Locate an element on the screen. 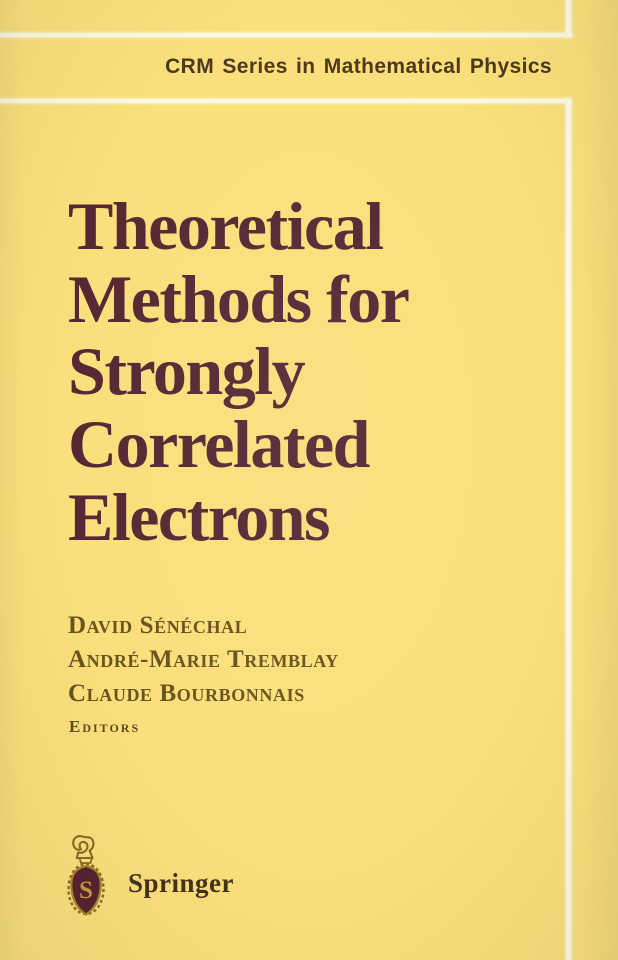 The height and width of the screenshot is (960, 618). book-title-line: Strongly is located at coordinates (187, 371).